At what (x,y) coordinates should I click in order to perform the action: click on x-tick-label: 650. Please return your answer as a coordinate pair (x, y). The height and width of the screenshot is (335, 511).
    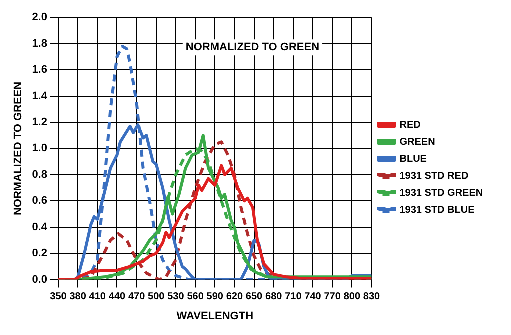
    Looking at the image, I should click on (255, 297).